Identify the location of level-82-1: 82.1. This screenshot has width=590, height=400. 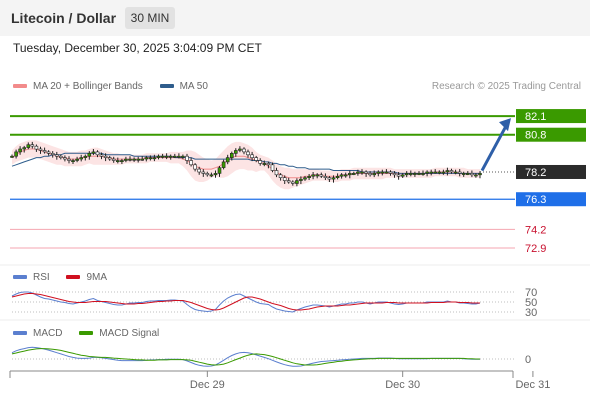
(298, 116).